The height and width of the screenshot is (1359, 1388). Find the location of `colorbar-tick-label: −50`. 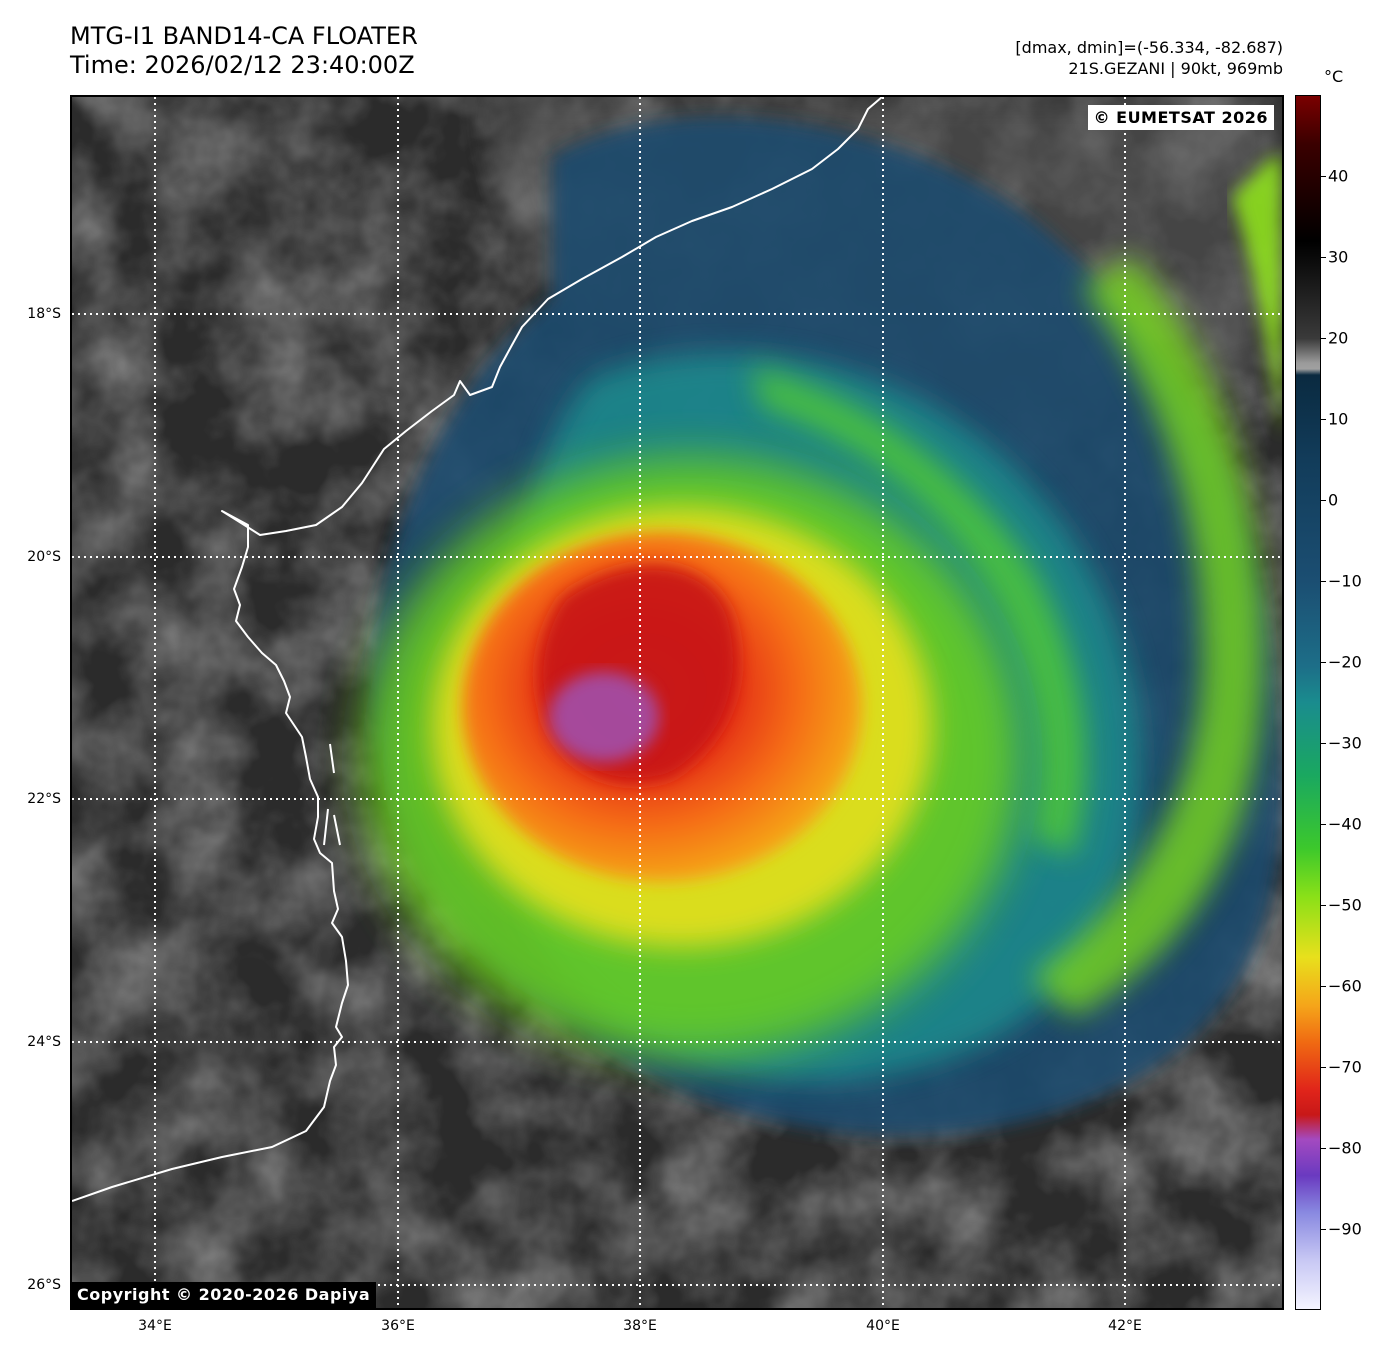

colorbar-tick-label: −50 is located at coordinates (1345, 905).